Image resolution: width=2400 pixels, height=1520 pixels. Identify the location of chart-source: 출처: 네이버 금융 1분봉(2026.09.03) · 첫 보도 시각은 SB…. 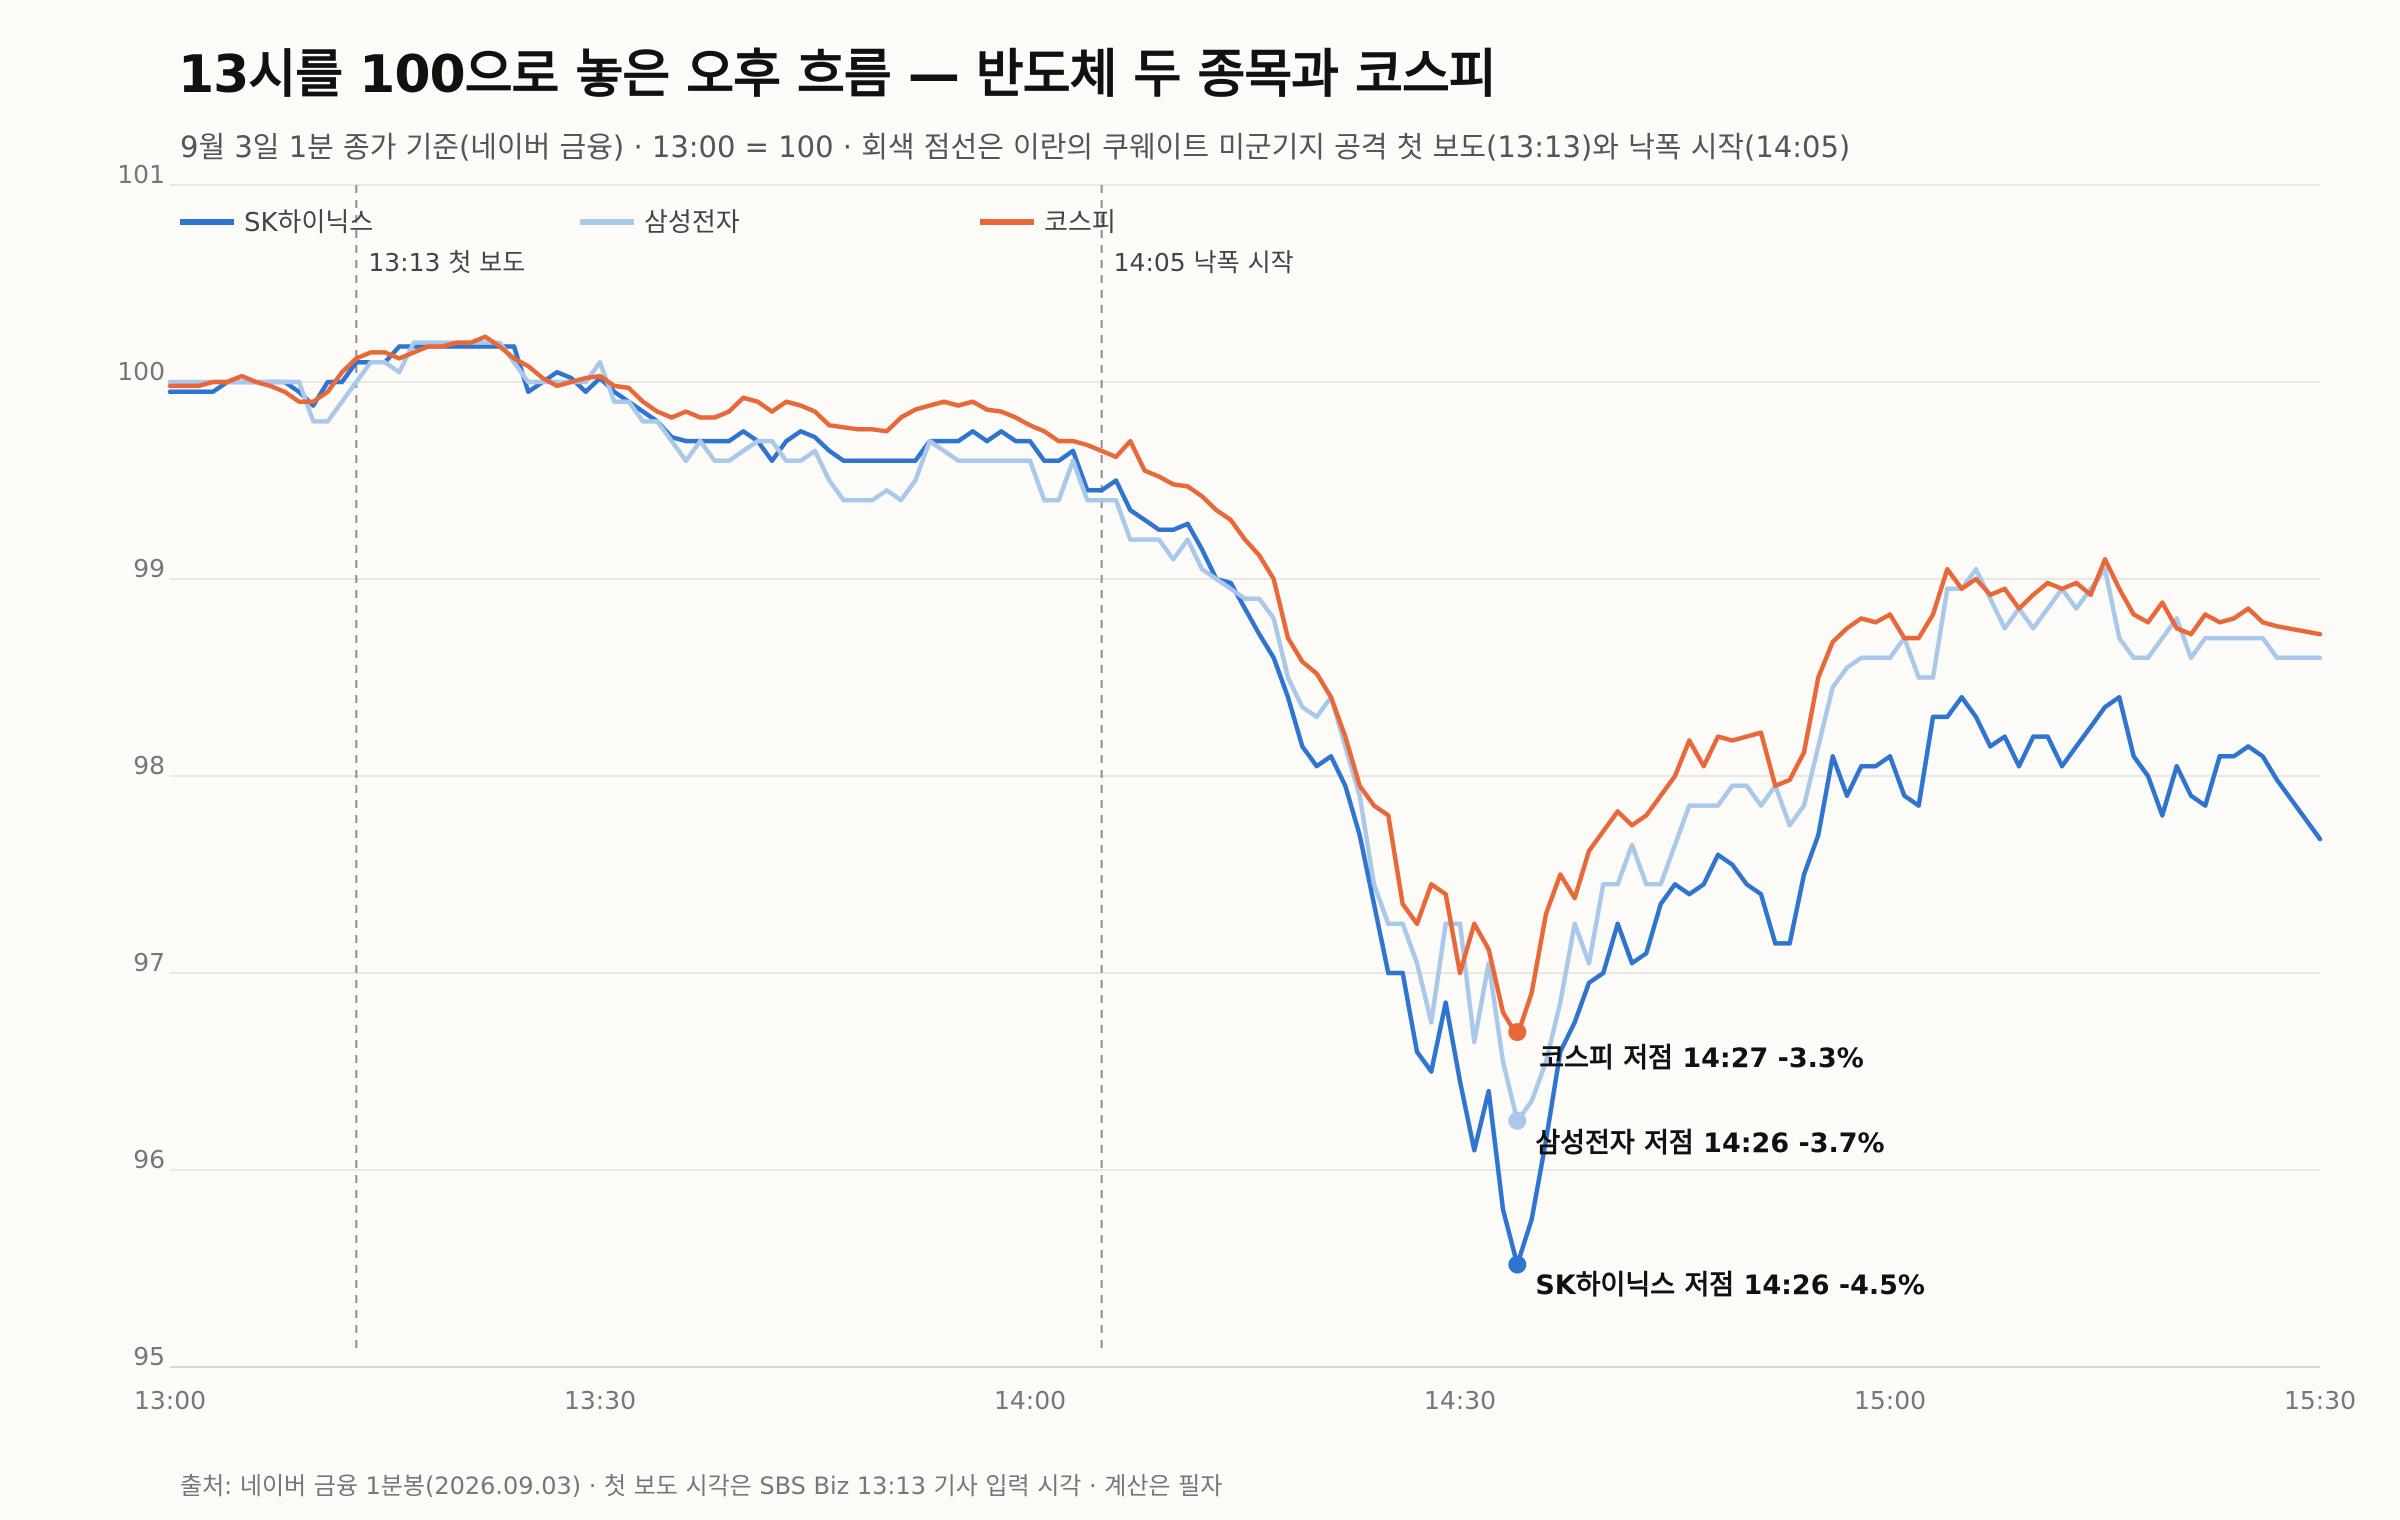
(701, 1486).